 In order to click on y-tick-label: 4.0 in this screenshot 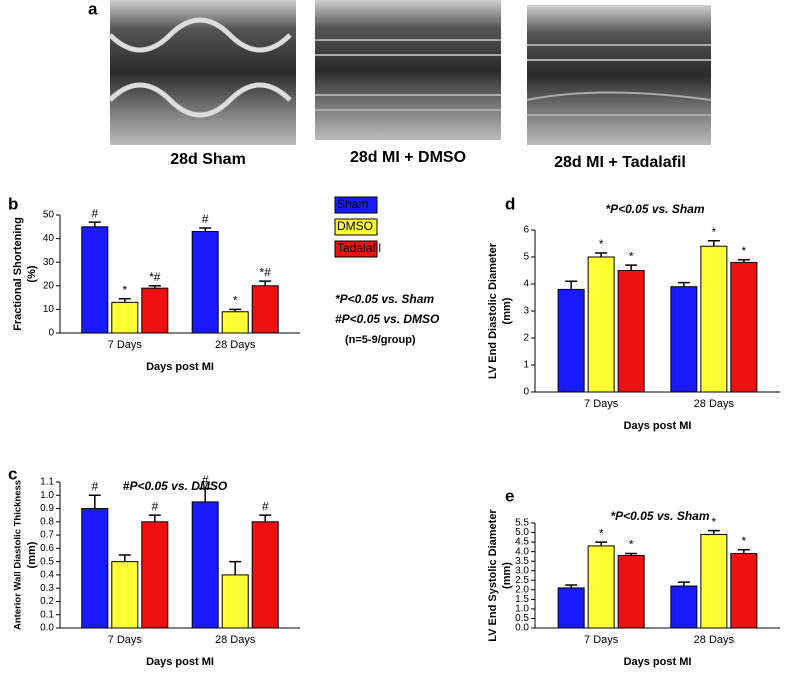, I will do `click(522, 551)`.